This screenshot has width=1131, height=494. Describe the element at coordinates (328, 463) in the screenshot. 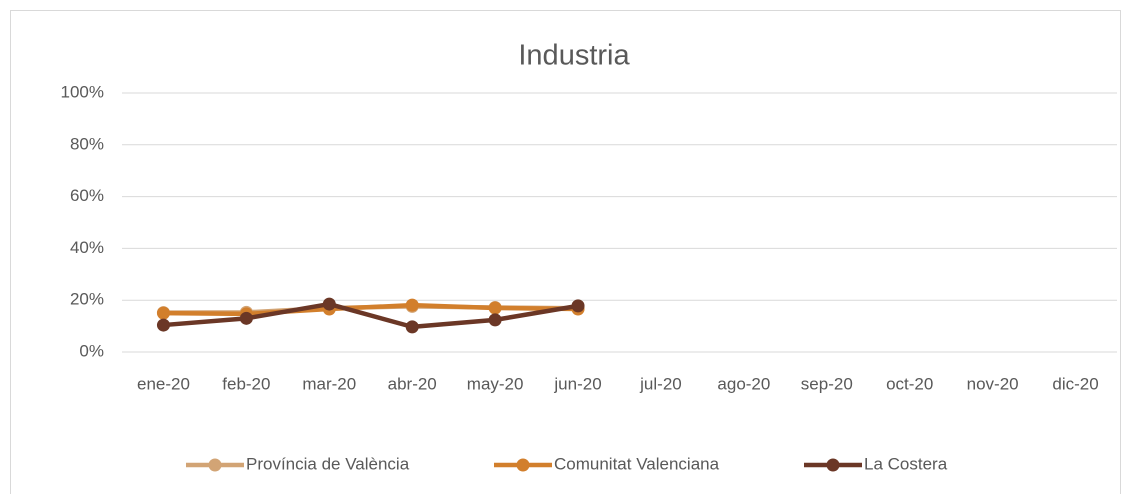

I see `legend-label: Província de València` at that location.